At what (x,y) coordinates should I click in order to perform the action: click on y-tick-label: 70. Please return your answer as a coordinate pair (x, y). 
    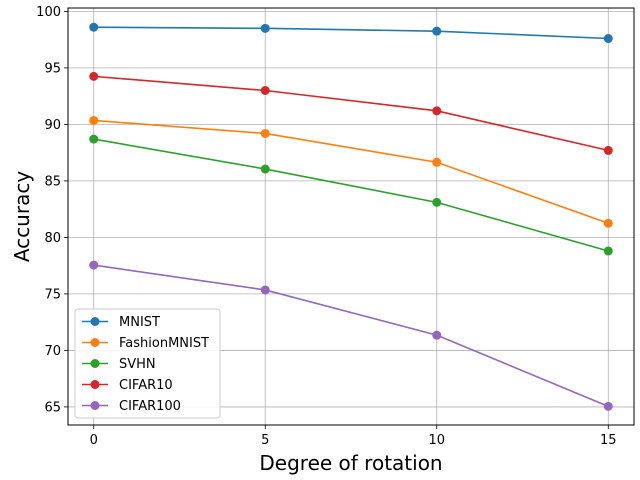
    Looking at the image, I should click on (52, 351).